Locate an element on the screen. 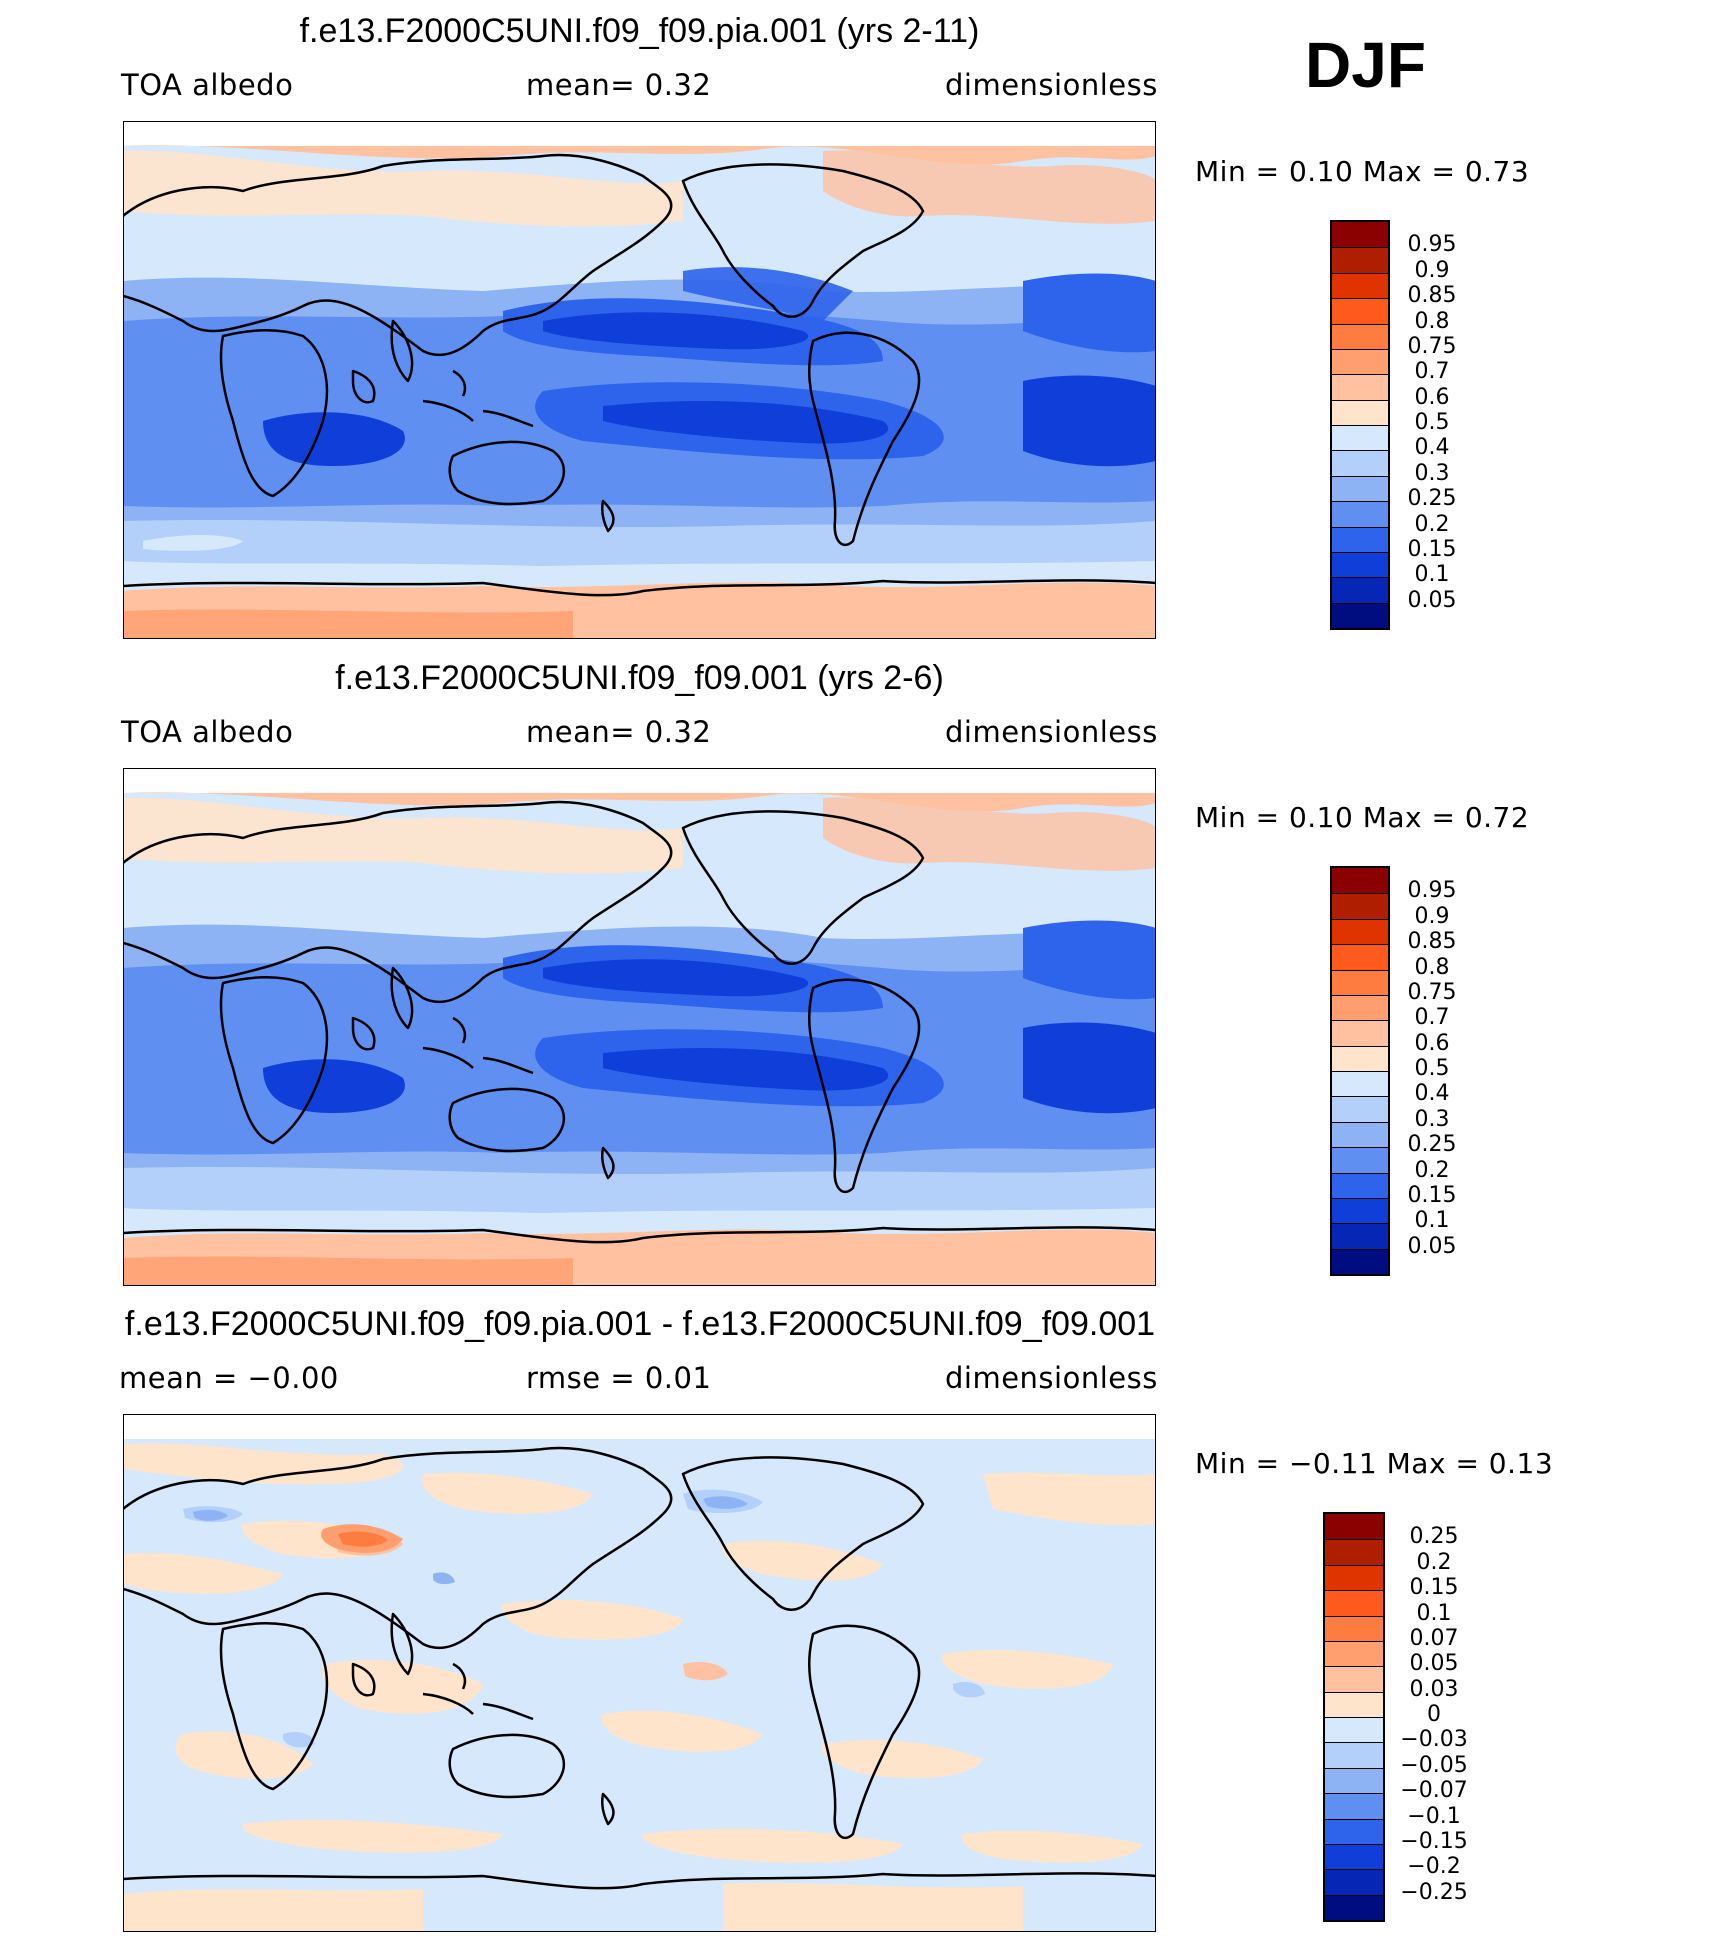 This screenshot has width=1710, height=1936. panel-3-mean-label: mean = −0.00 is located at coordinates (229, 1378).